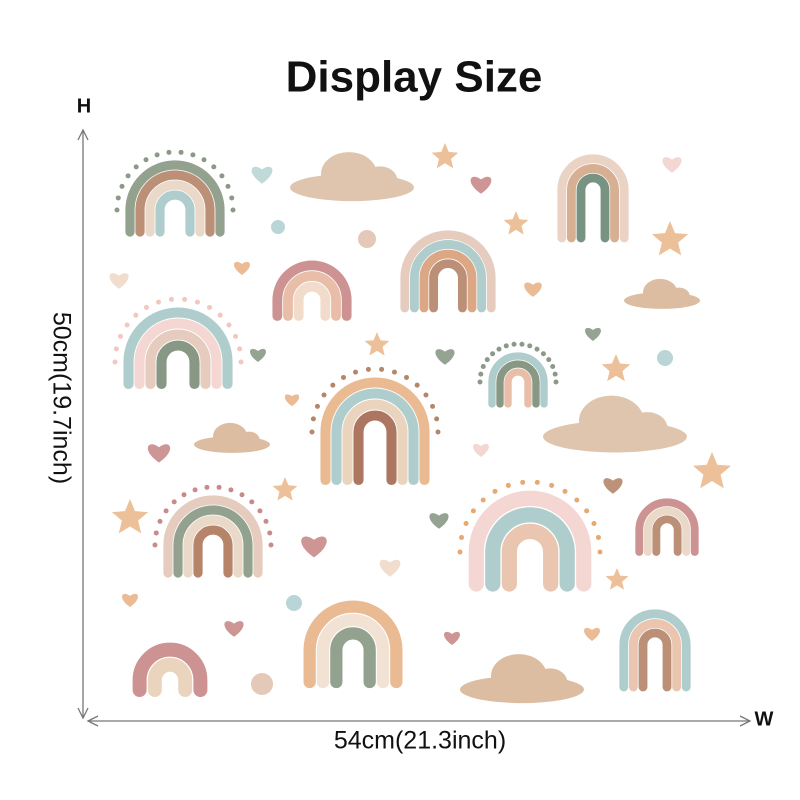 The image size is (800, 800). I want to click on height-marker: H, so click(84, 106).